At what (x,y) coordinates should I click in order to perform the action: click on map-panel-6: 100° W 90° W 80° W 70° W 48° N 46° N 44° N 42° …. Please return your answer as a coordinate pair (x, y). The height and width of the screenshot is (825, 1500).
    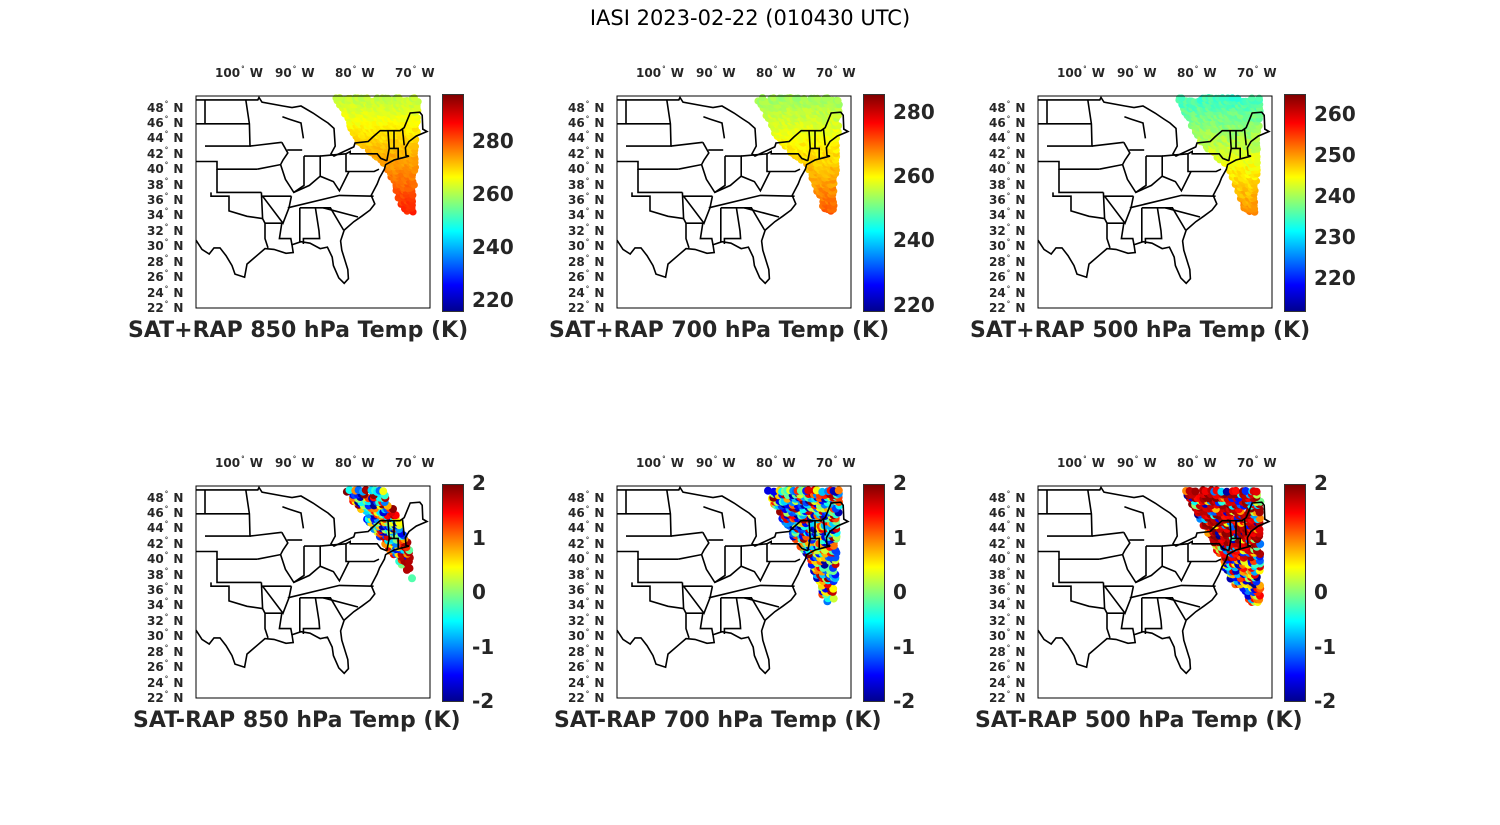
    Looking at the image, I should click on (1182, 617).